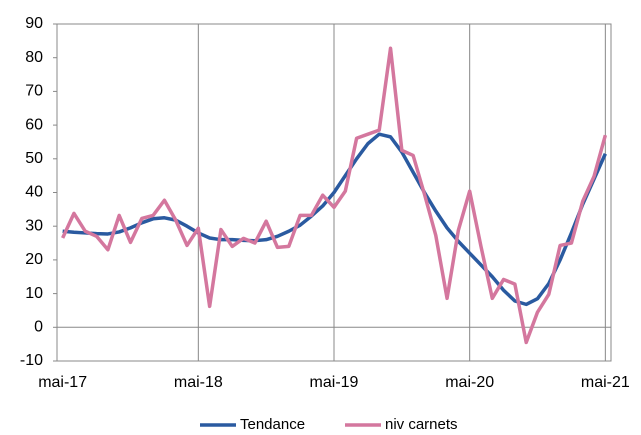  What do you see at coordinates (421, 424) in the screenshot?
I see `legend-label: niv carnets` at bounding box center [421, 424].